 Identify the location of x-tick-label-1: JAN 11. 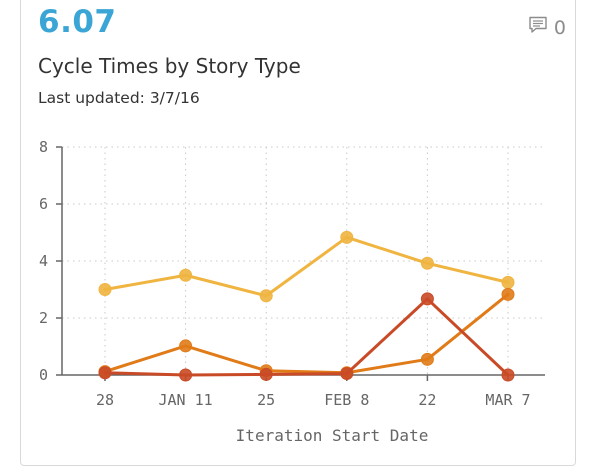
(186, 400).